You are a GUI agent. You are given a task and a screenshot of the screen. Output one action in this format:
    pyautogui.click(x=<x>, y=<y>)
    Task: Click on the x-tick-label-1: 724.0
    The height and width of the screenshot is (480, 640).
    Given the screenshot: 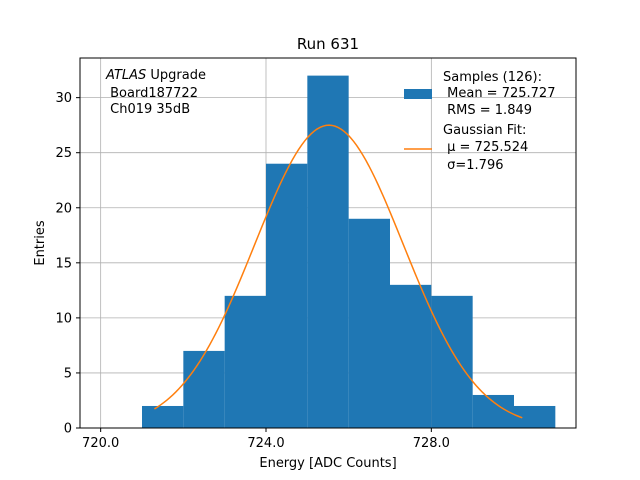 What is the action you would take?
    pyautogui.click(x=265, y=443)
    